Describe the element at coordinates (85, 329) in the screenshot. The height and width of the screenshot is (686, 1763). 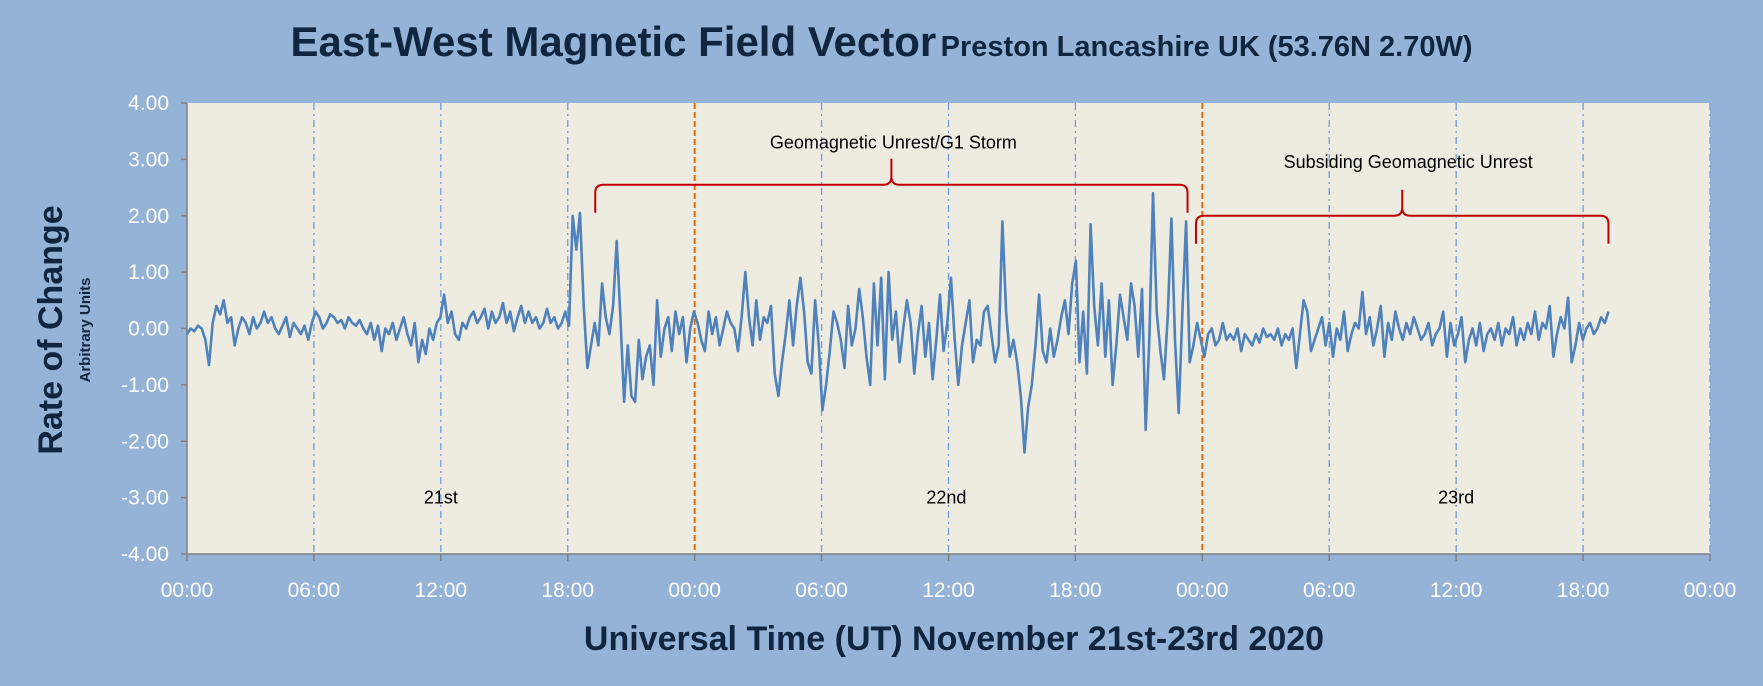
I see `y-axis-subtitle: Arbitrary Units` at that location.